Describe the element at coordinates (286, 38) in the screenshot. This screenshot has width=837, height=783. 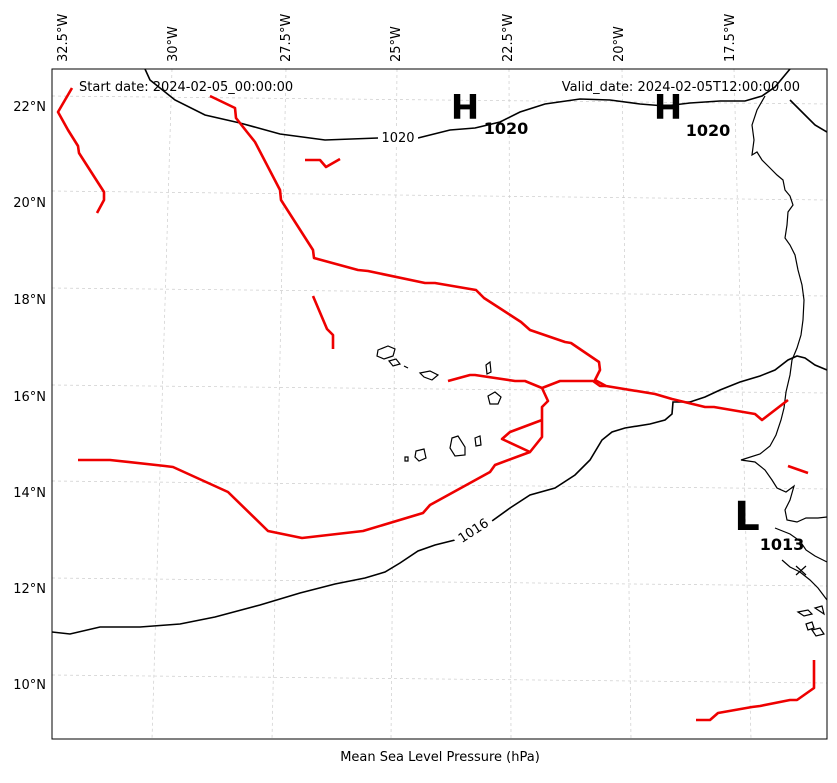
I see `lon-tick-label: 27.5°W` at that location.